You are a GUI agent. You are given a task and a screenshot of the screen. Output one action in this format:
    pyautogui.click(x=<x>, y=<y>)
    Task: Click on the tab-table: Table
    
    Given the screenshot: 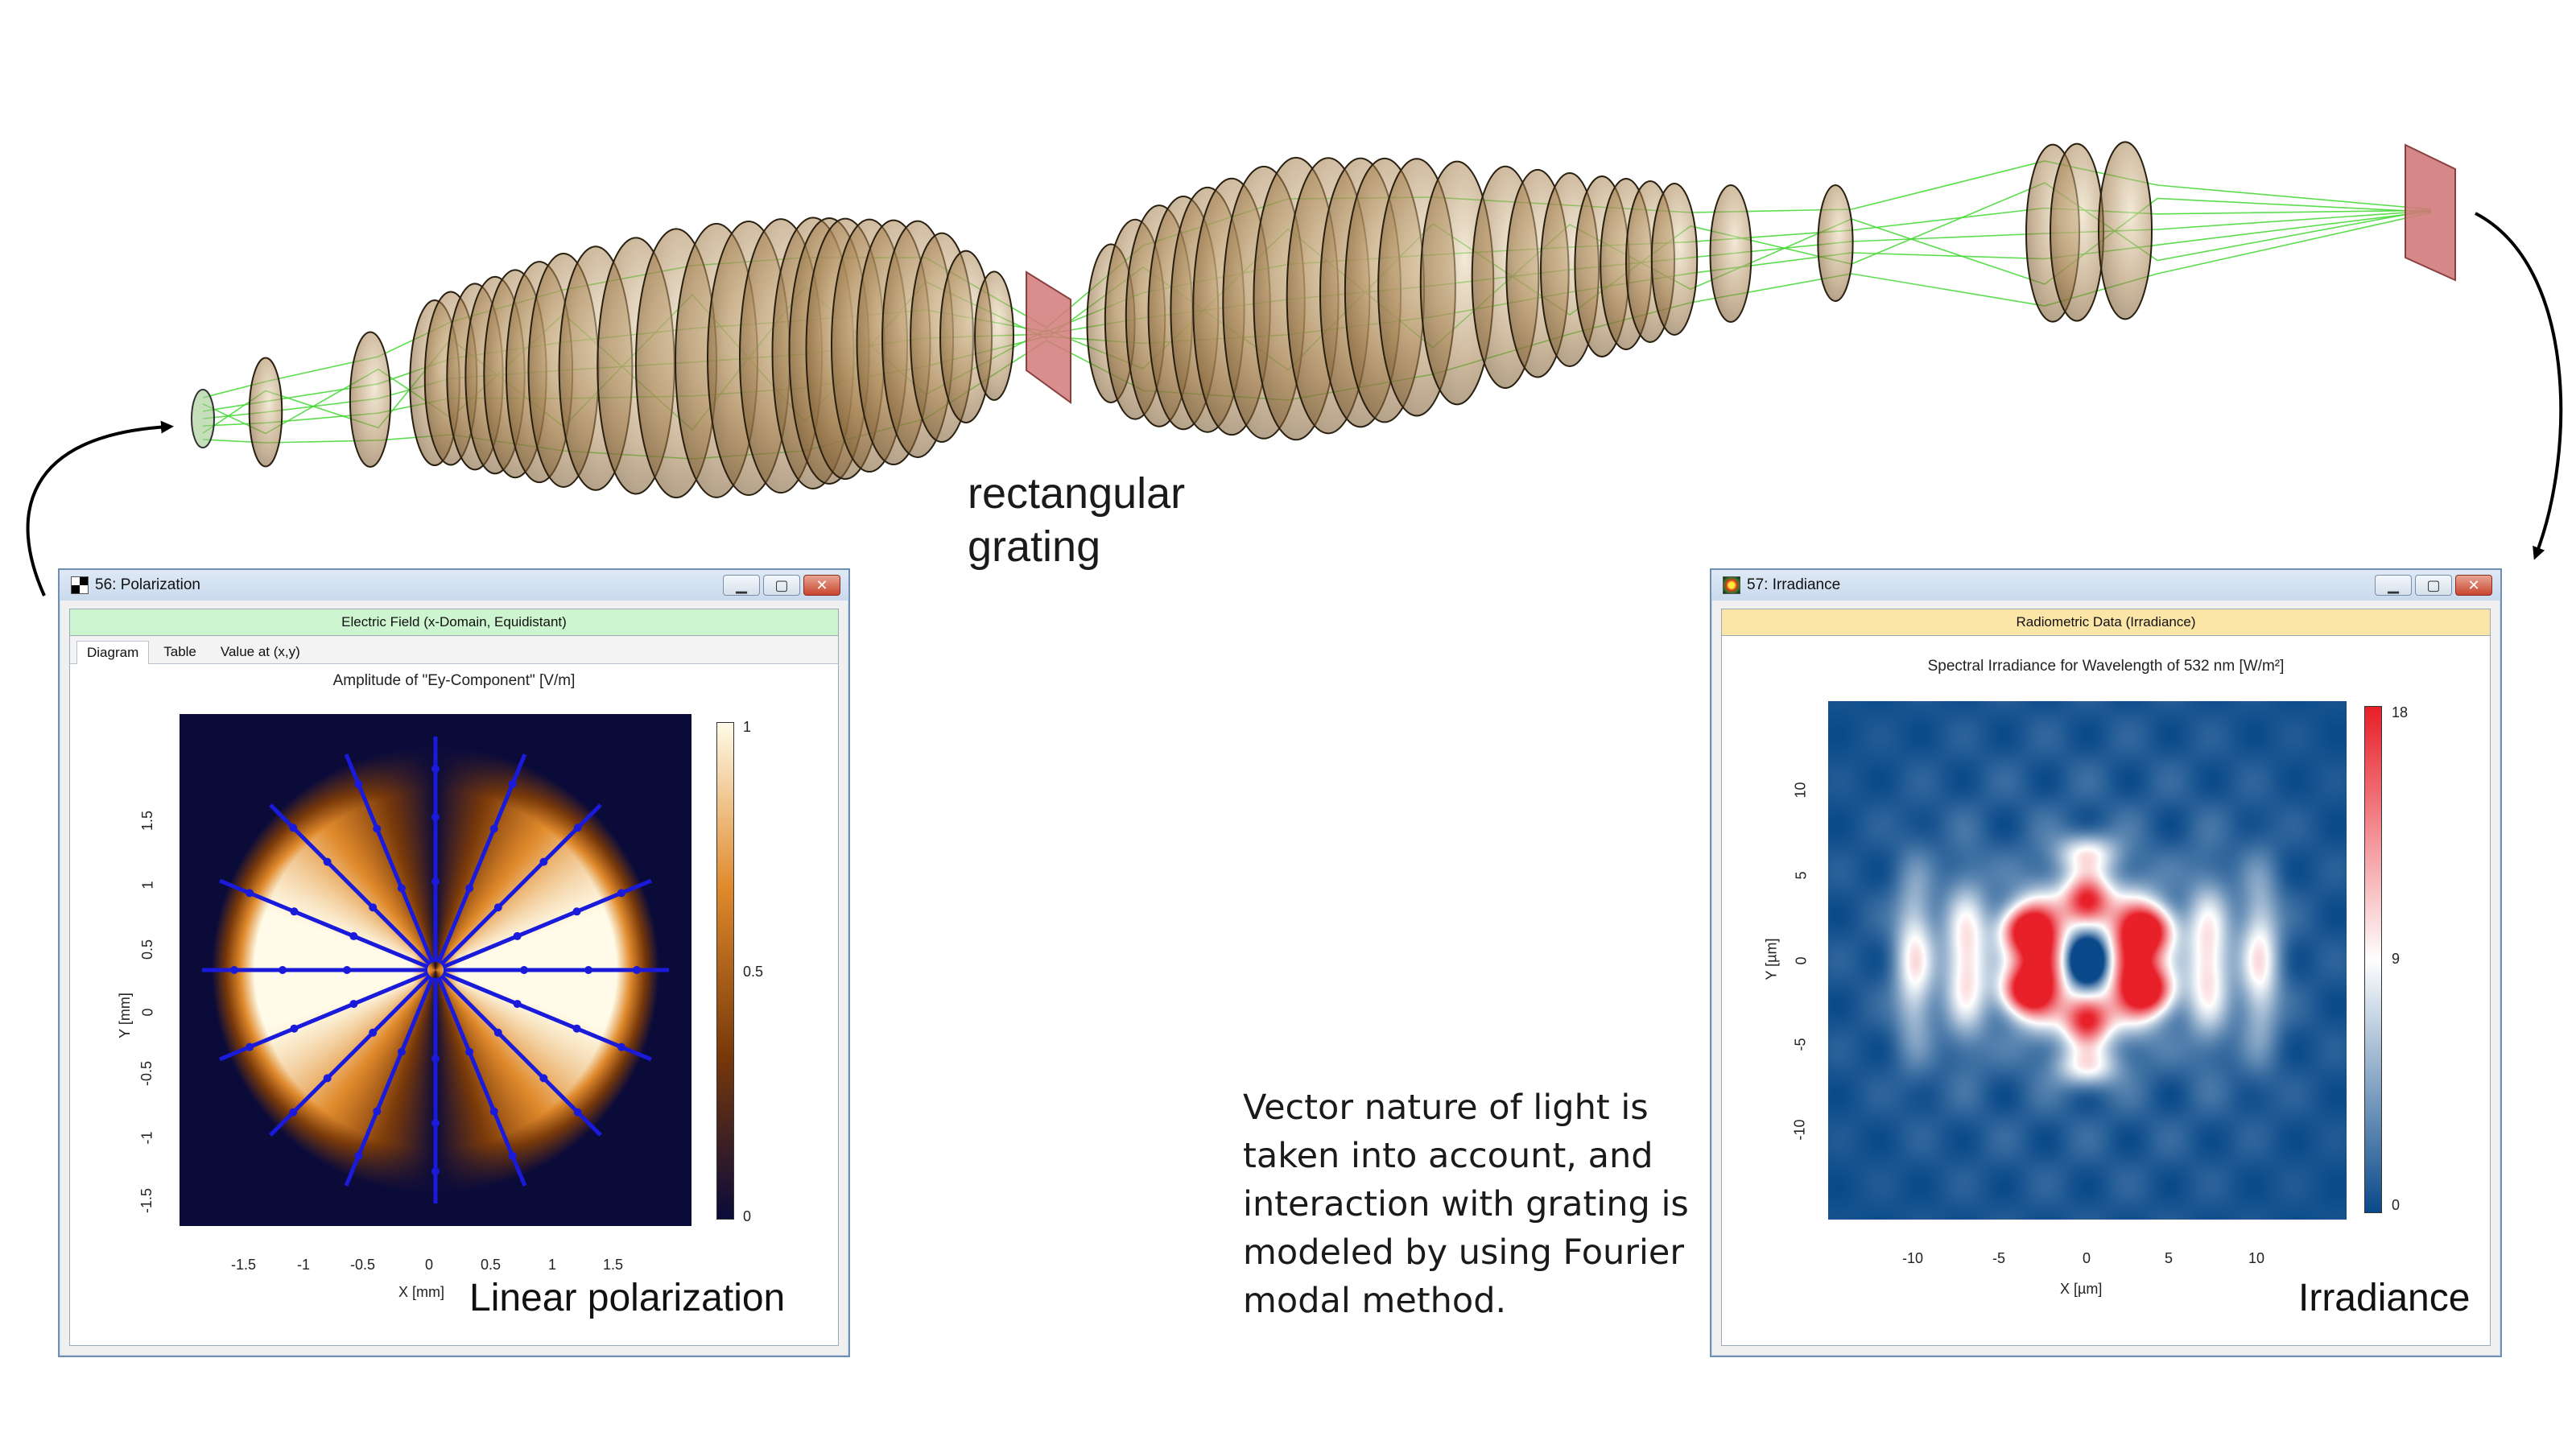 What is the action you would take?
    pyautogui.click(x=179, y=651)
    